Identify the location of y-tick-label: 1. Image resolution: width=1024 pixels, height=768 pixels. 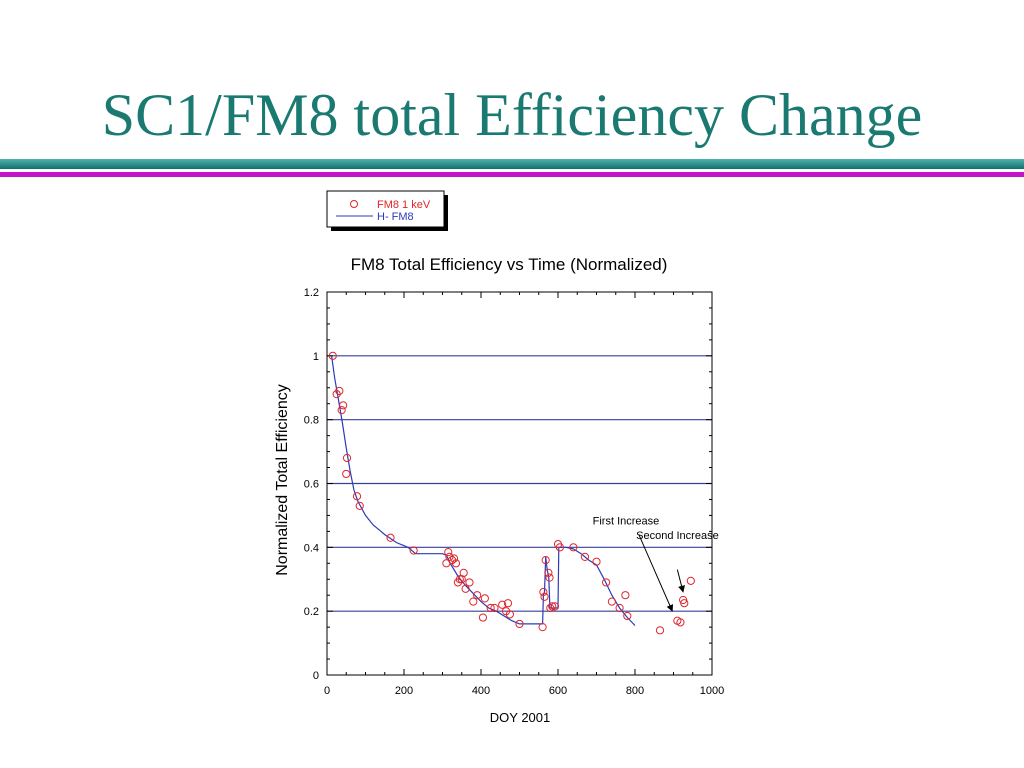
(316, 357).